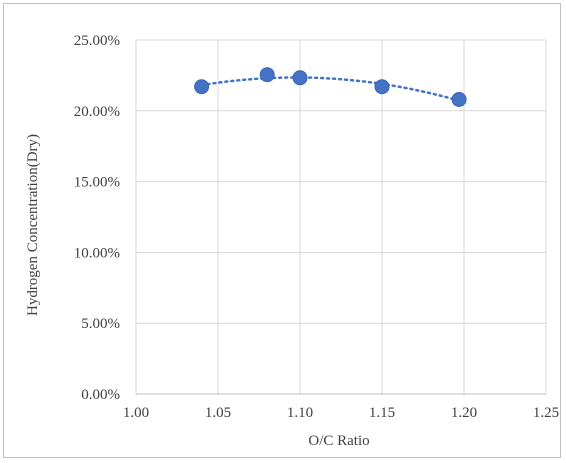 The image size is (566, 463). What do you see at coordinates (464, 413) in the screenshot?
I see `x-tick-label: 1.20` at bounding box center [464, 413].